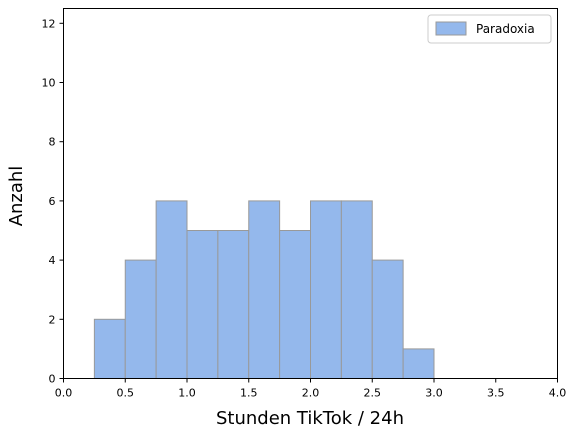 The height and width of the screenshot is (438, 579). What do you see at coordinates (373, 393) in the screenshot?
I see `x-tick-label: 2.5` at bounding box center [373, 393].